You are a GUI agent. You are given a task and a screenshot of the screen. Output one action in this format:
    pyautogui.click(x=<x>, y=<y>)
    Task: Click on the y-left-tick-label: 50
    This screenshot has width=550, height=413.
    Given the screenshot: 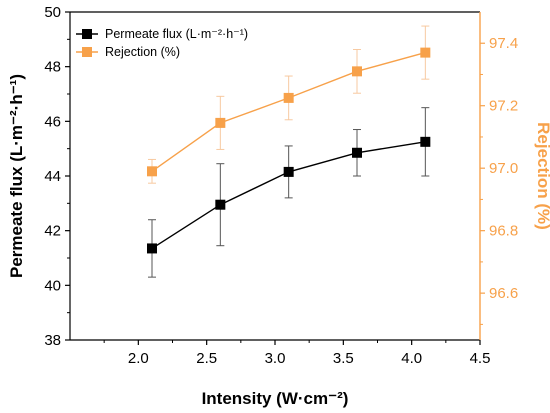 What is the action you would take?
    pyautogui.click(x=52, y=12)
    